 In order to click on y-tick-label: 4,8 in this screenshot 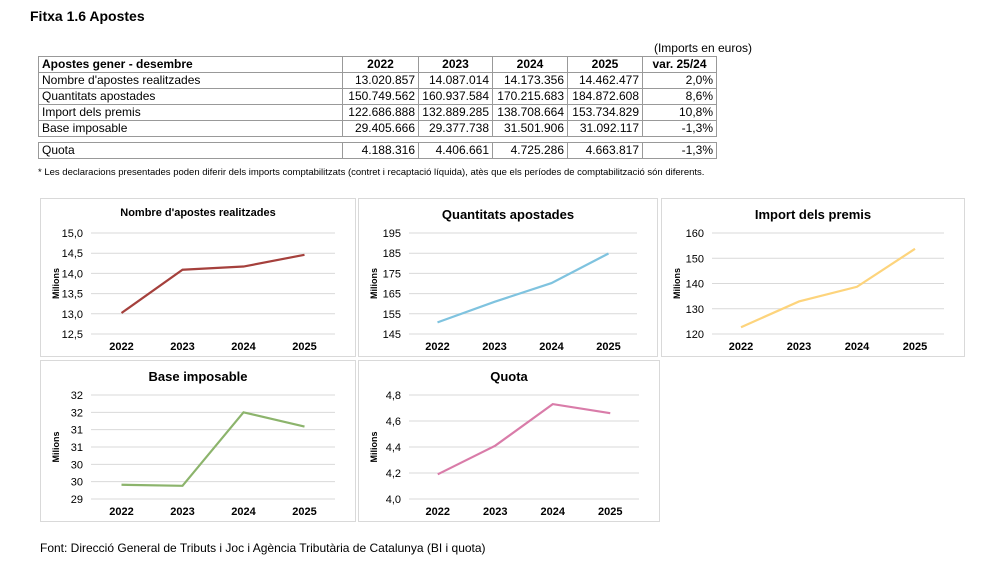, I will do `click(393, 396)`.